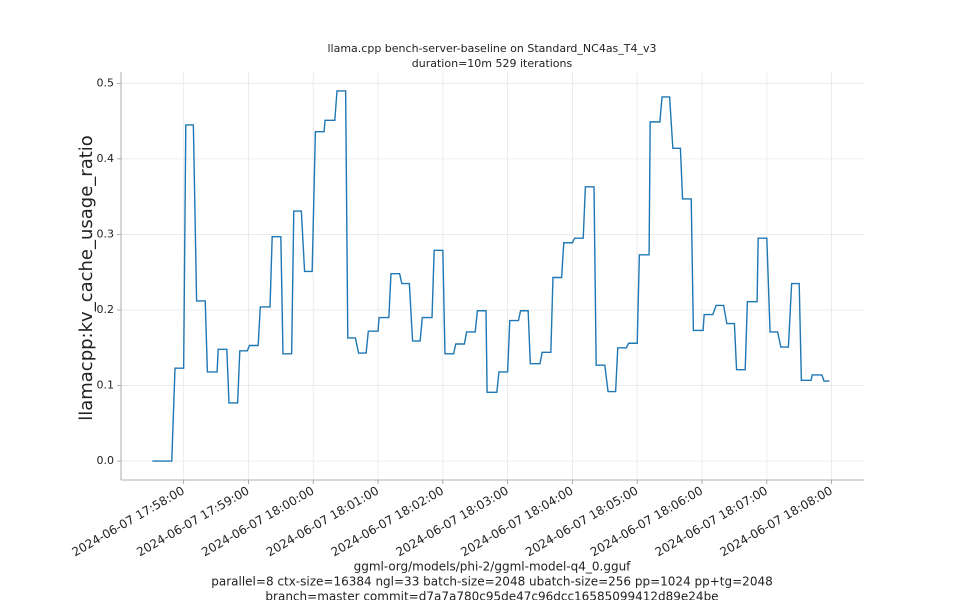  Describe the element at coordinates (106, 82) in the screenshot. I see `y-tick-label: 0.5` at that location.